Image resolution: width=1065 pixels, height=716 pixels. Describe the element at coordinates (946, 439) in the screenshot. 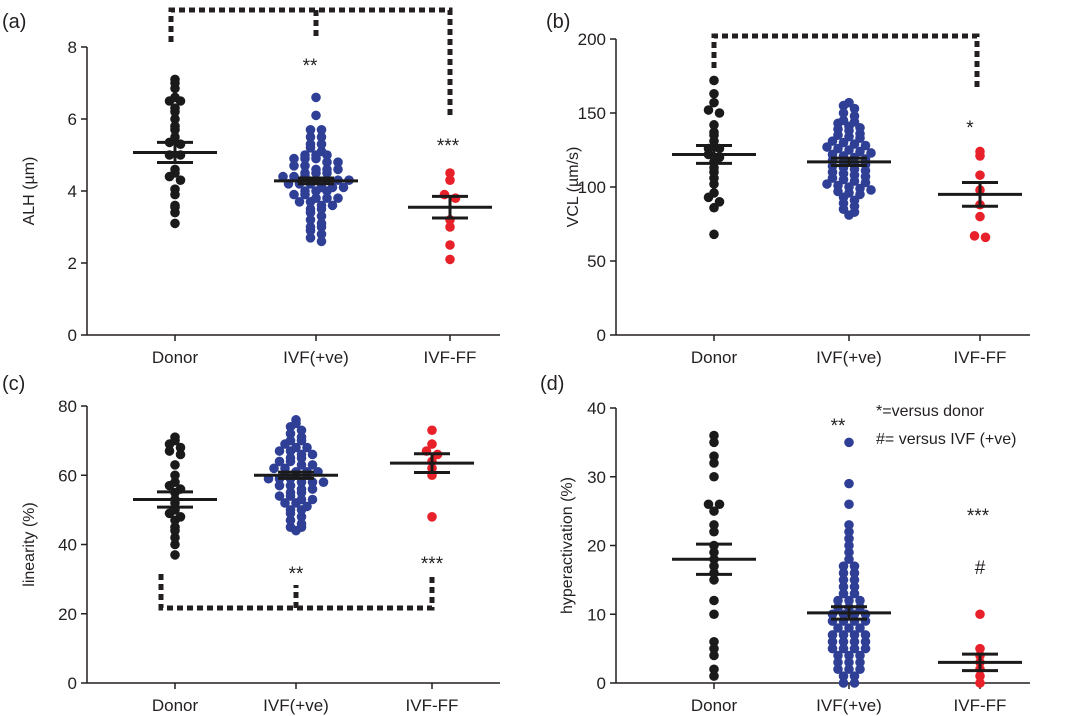

I see `legend-entry: #= versus IVF (+ve)` at that location.